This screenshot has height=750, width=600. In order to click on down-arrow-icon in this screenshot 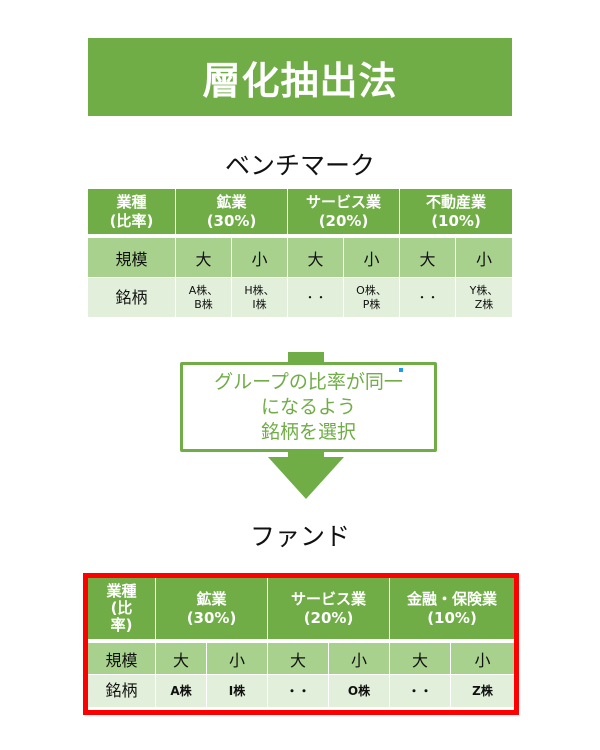, I will do `click(306, 478)`.